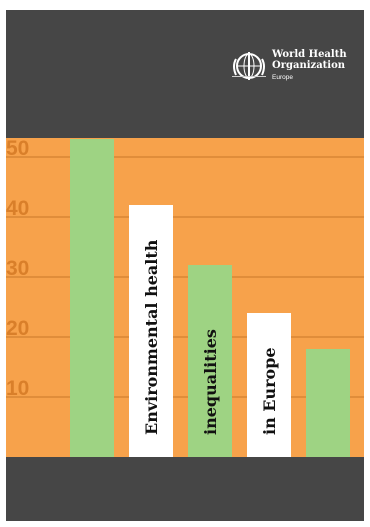 This screenshot has width=370, height=527. What do you see at coordinates (17, 388) in the screenshot?
I see `y-tick-label-10: 10` at bounding box center [17, 388].